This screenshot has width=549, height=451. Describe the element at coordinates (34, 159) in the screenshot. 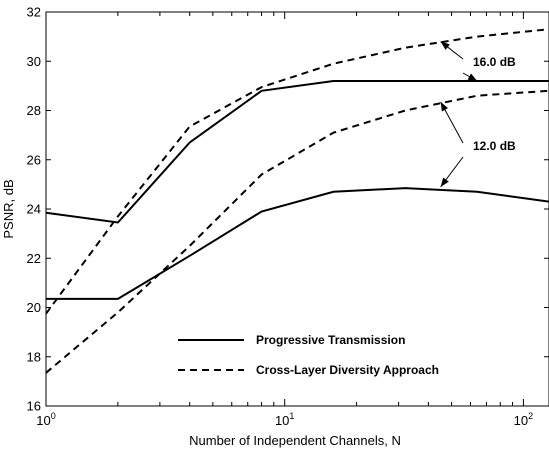

I see `y-tick-label: 26` at that location.